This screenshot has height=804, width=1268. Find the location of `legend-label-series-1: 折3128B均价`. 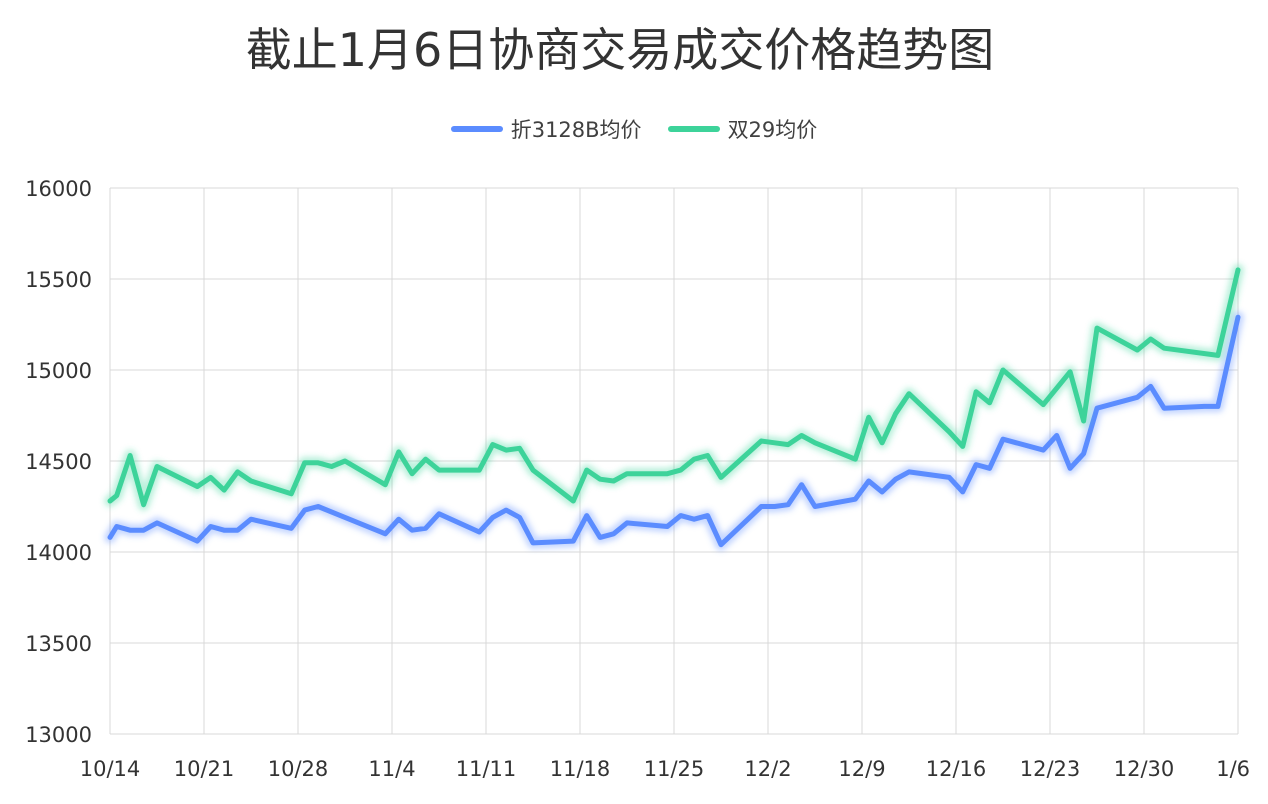

legend-label-series-1: 折3128B均价 is located at coordinates (576, 130).